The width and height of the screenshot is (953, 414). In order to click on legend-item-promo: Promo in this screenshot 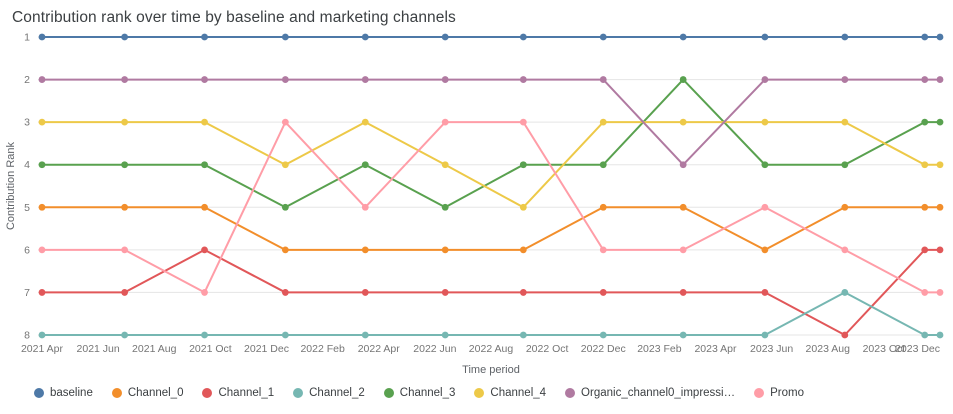, I will do `click(779, 393)`.